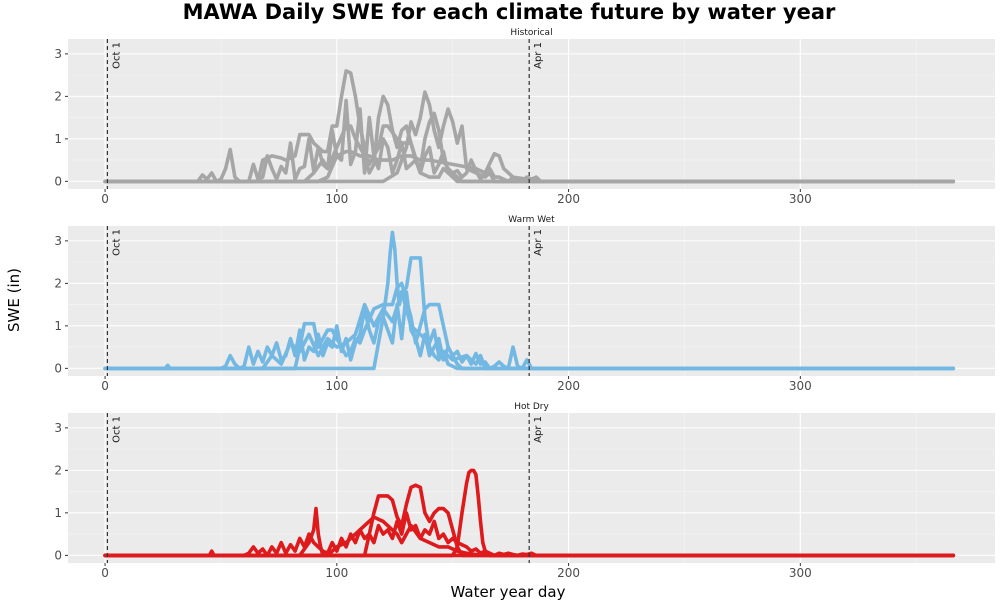 The height and width of the screenshot is (600, 1000). What do you see at coordinates (531, 33) in the screenshot?
I see `panel-strip-label: Historical` at bounding box center [531, 33].